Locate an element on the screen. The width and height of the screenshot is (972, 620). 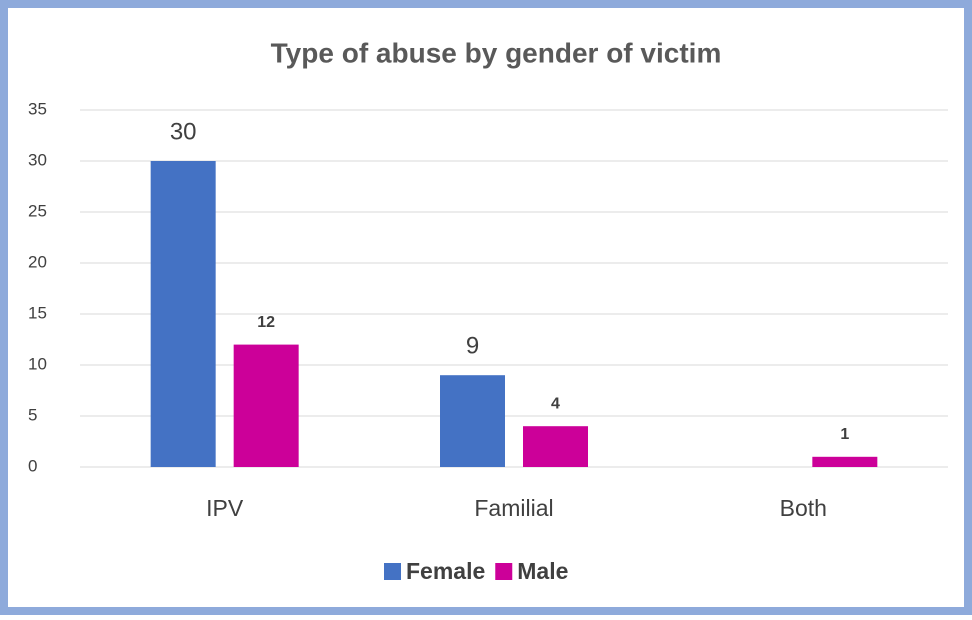
y-tick-label: 0 is located at coordinates (32, 465).